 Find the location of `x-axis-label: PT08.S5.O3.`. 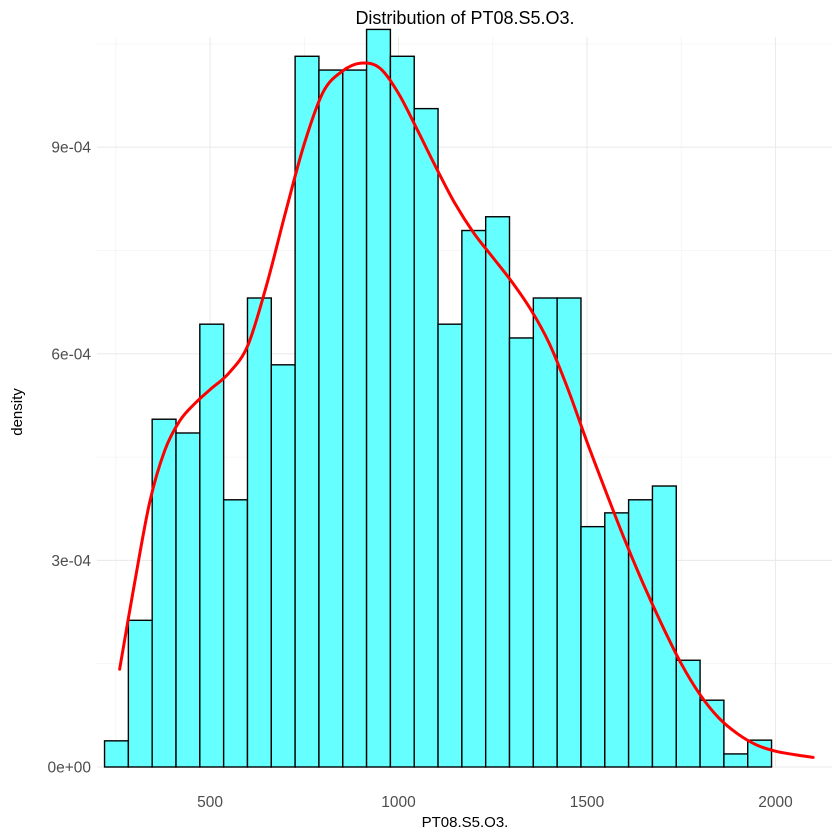

x-axis-label: PT08.S5.O3. is located at coordinates (465, 822).